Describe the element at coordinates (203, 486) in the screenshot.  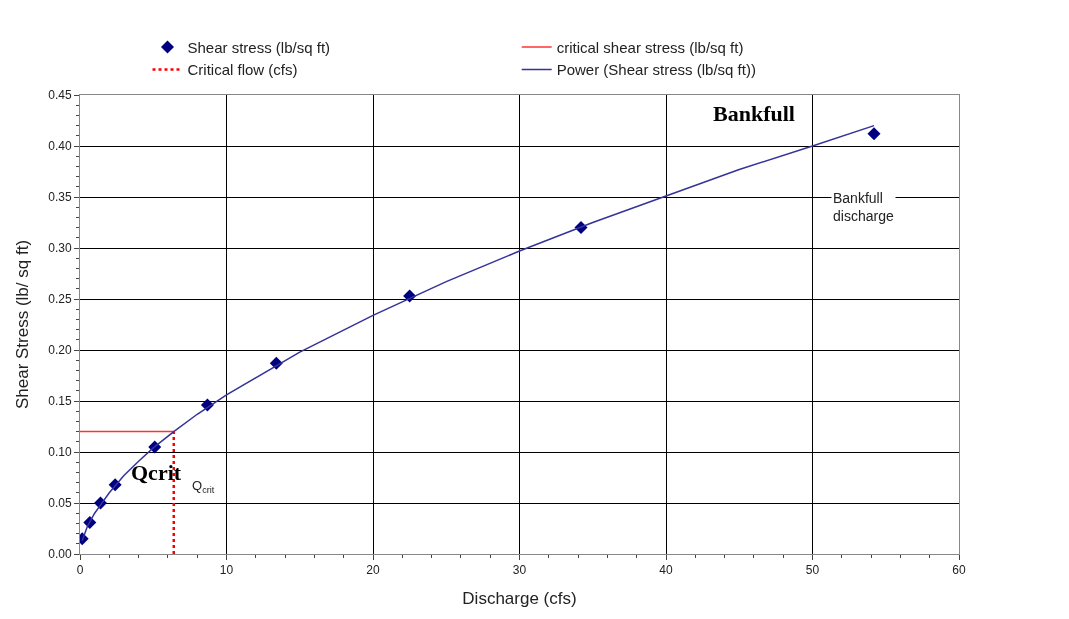
I see `annotation: Q$_{crit}$` at that location.